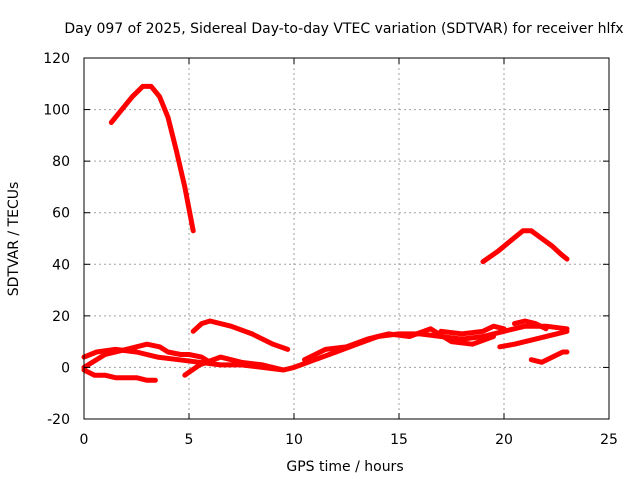 This screenshot has width=640, height=480. I want to click on x-tick-label-25: 25, so click(609, 440).